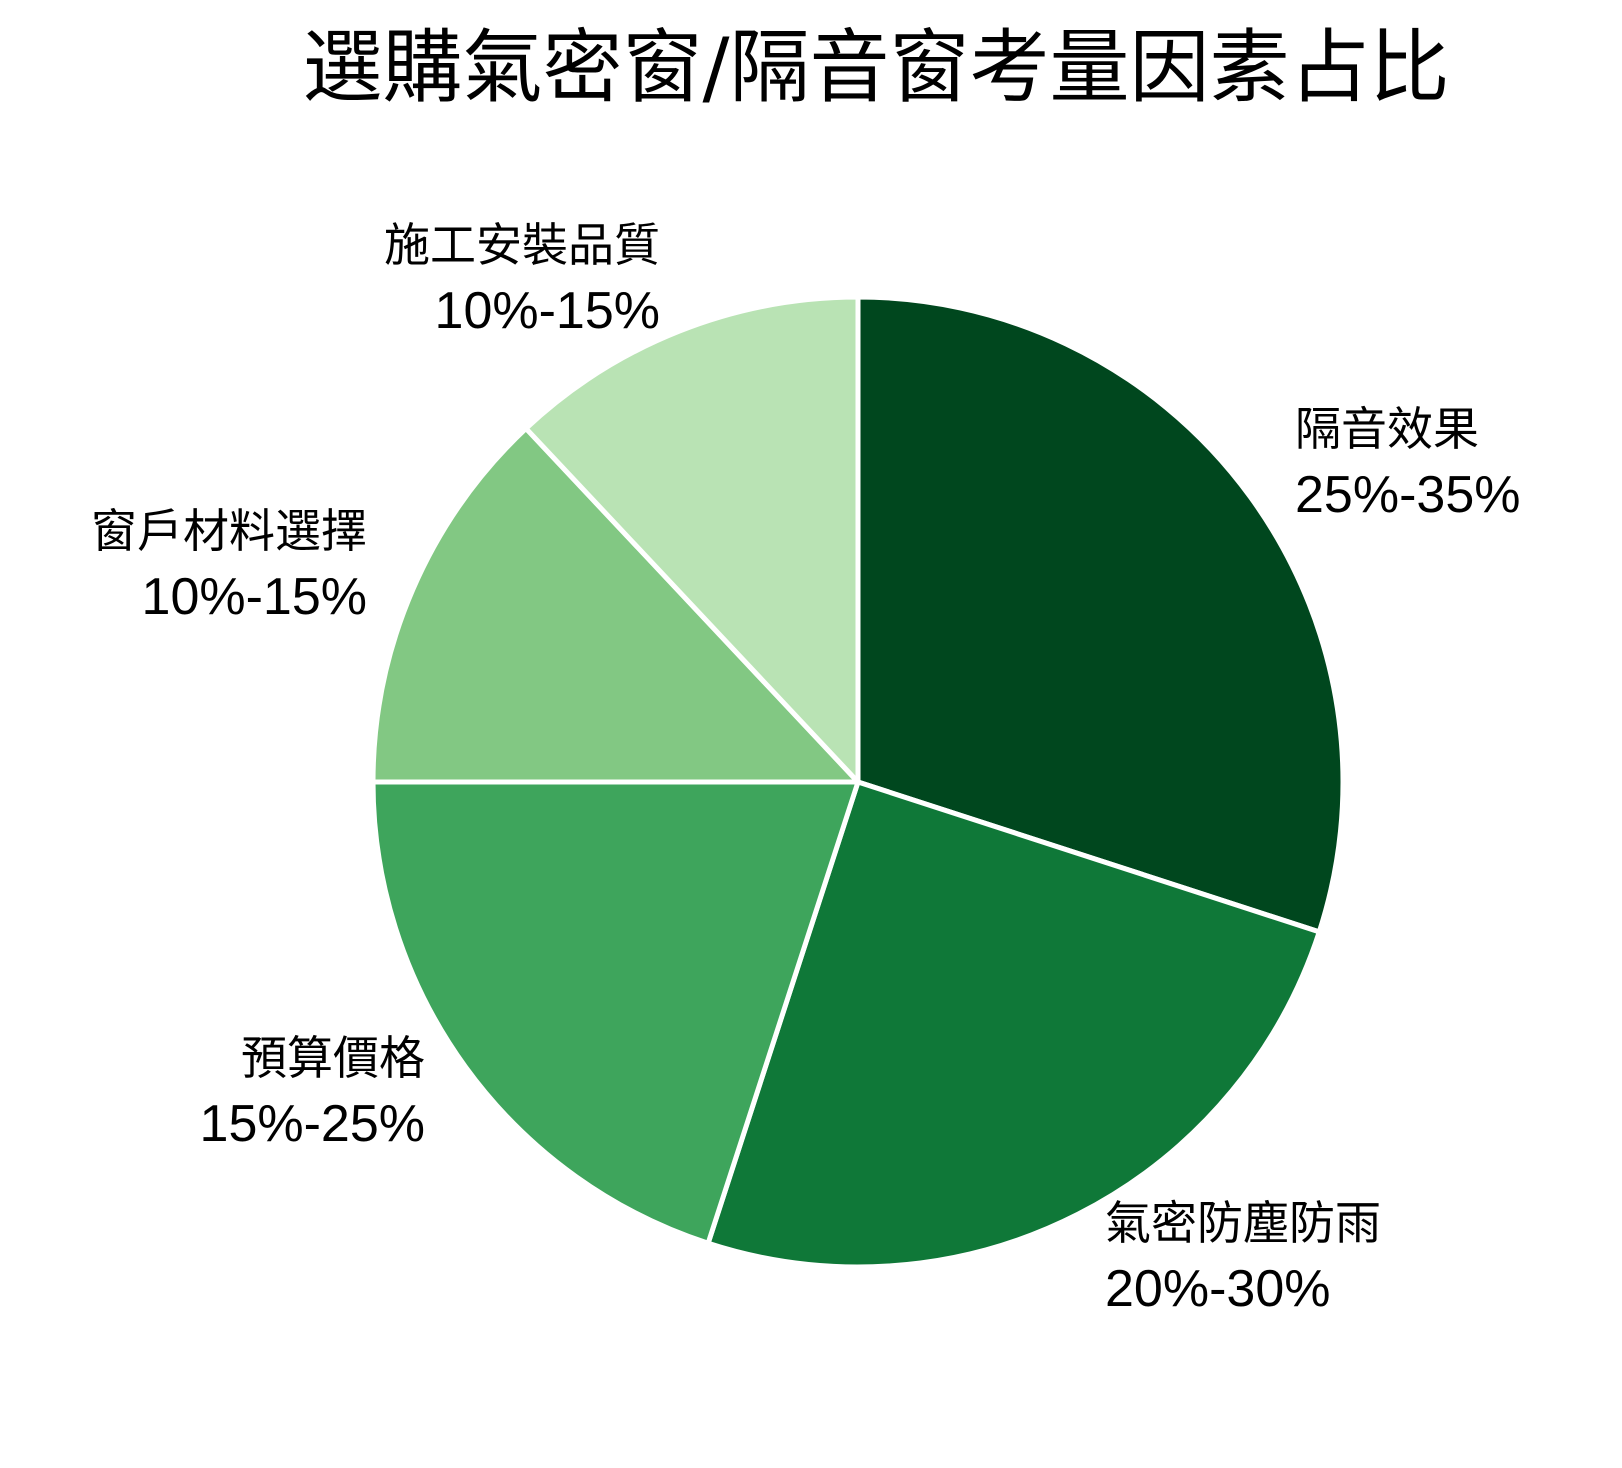 This screenshot has height=1468, width=1622. I want to click on slice-name: 隔音效果, so click(1387, 429).